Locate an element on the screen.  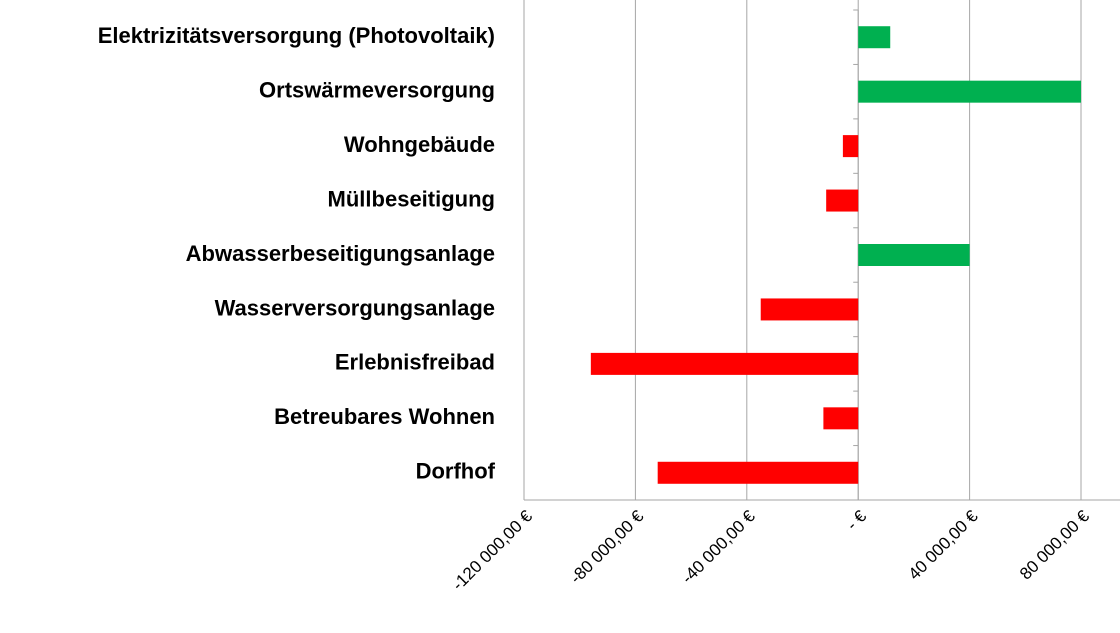
category-label: Müllbeseitigung is located at coordinates (411, 198).